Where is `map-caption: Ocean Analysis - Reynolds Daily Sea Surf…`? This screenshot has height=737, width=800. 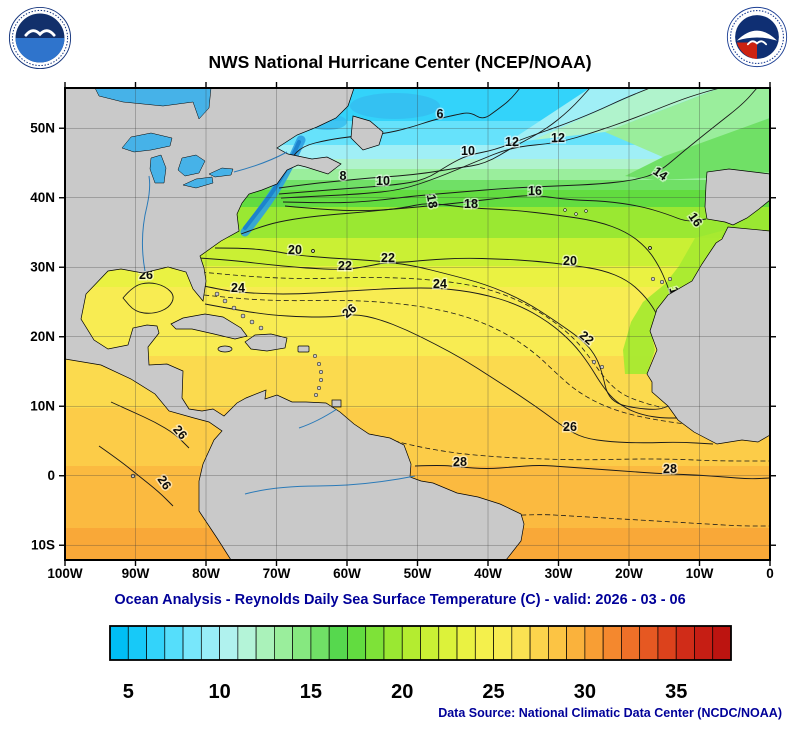 map-caption: Ocean Analysis - Reynolds Daily Sea Surf… is located at coordinates (400, 600).